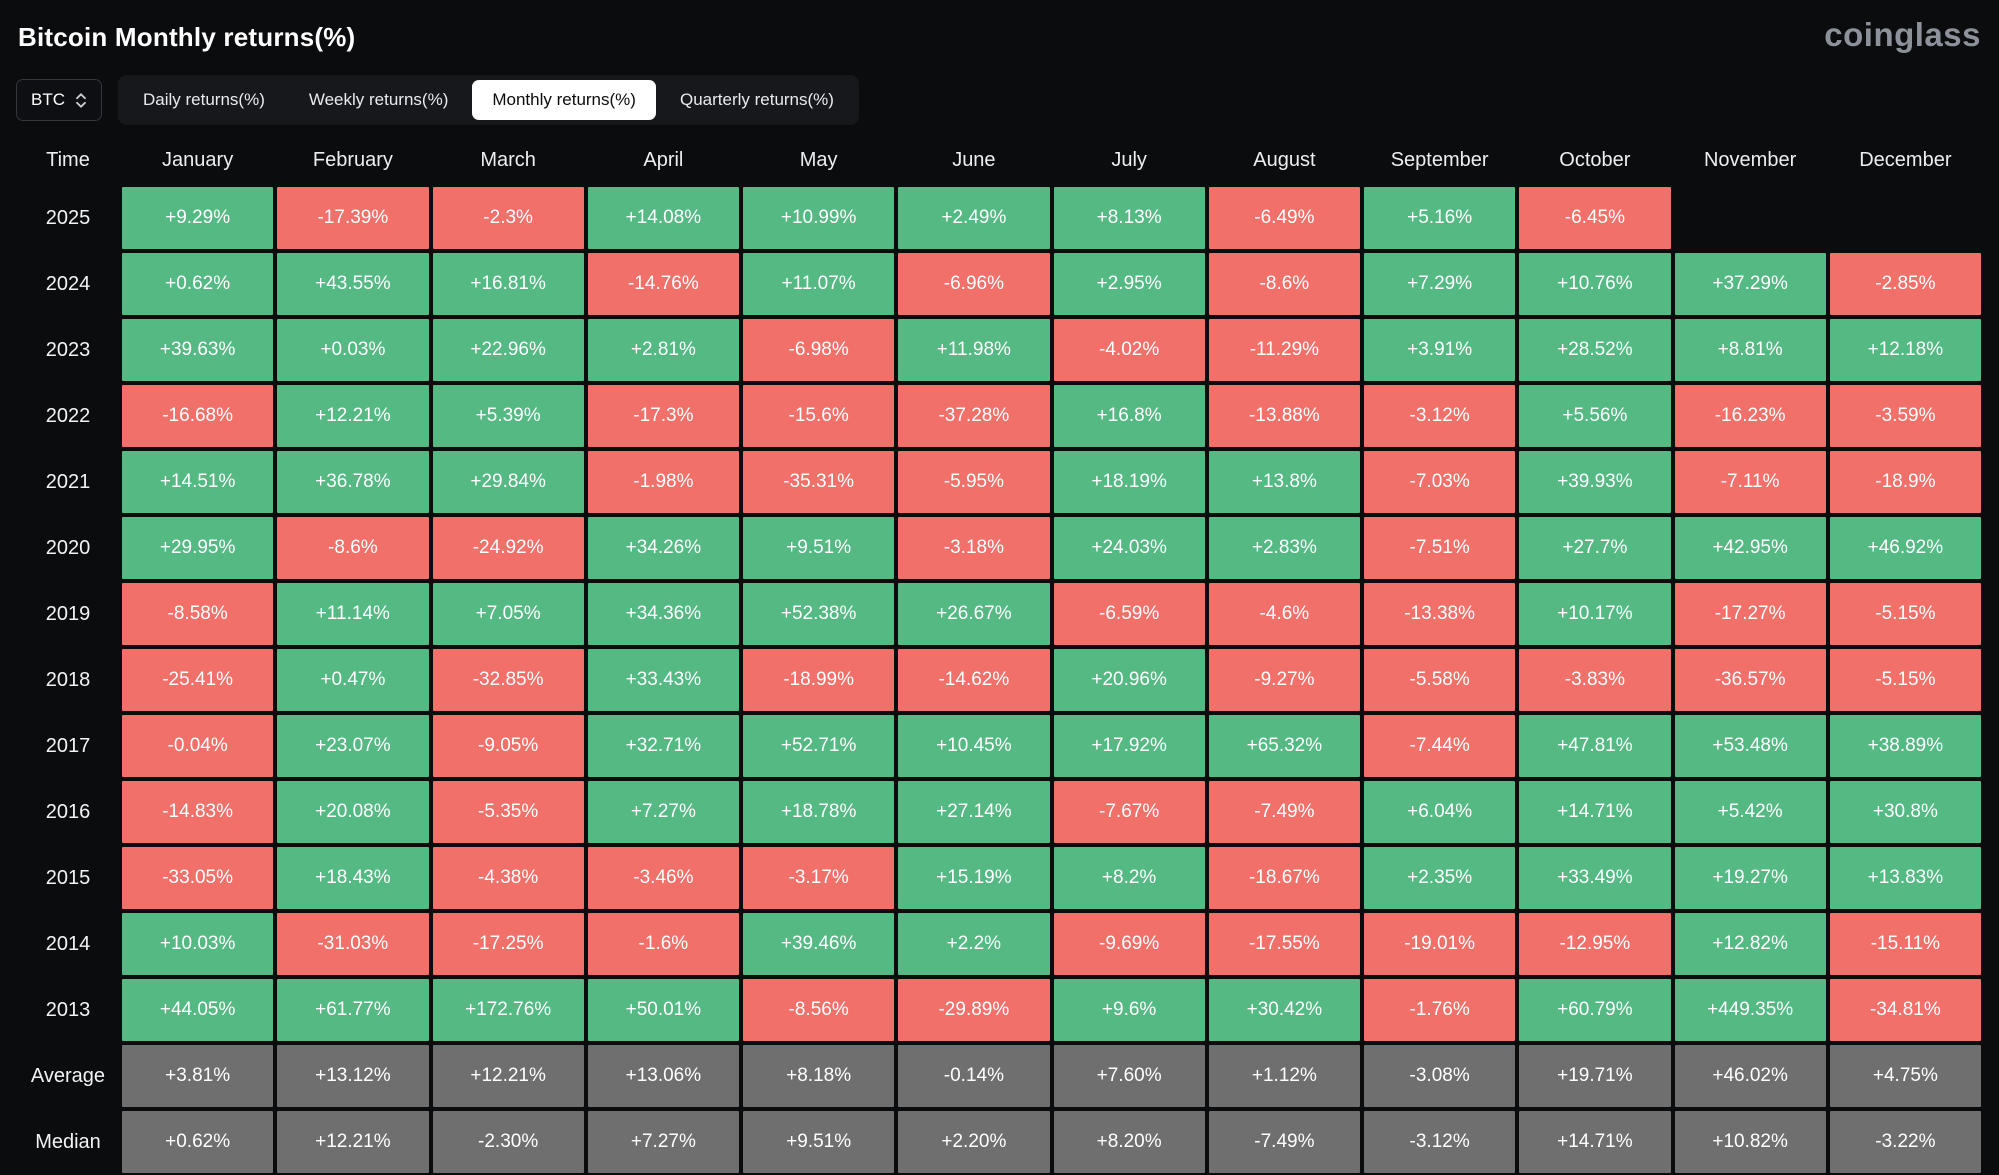 Image resolution: width=1999 pixels, height=1175 pixels. I want to click on tab-weekly-returns: Weekly returns(%), so click(379, 100).